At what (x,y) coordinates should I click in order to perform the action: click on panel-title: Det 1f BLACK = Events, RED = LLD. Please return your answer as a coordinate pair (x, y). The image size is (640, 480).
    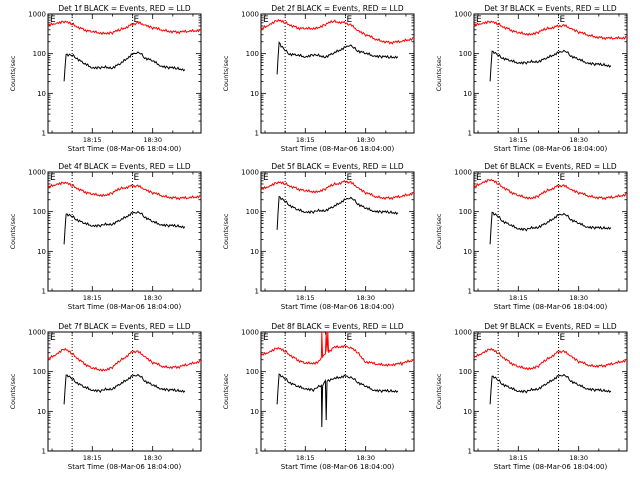
    Looking at the image, I should click on (124, 8).